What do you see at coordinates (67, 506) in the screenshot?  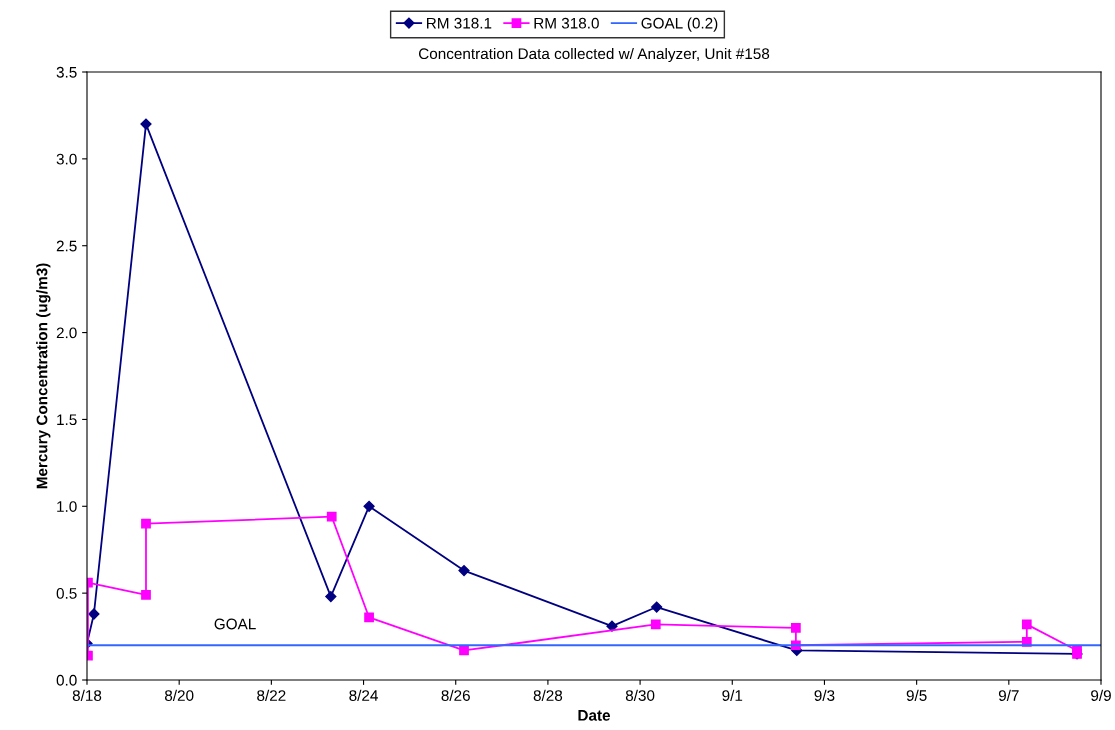 I see `y-tick-label: 1.0` at bounding box center [67, 506].